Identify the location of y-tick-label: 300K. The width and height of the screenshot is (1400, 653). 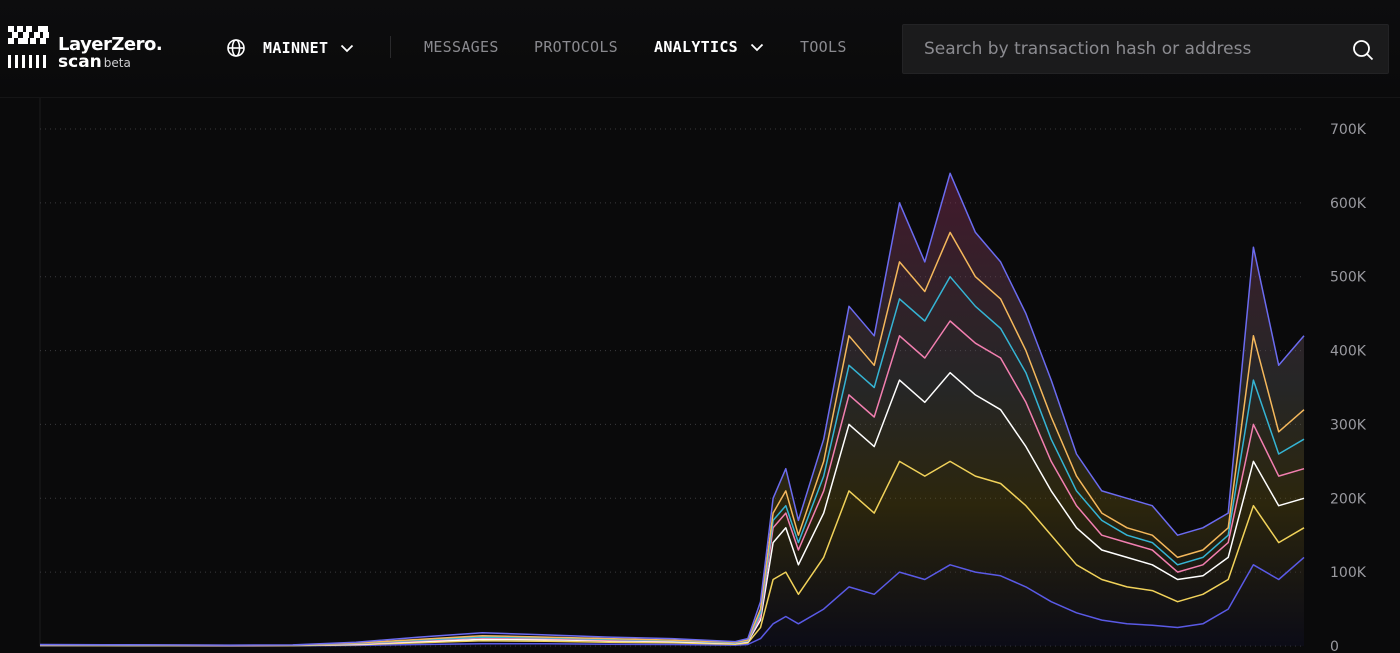
(1348, 425).